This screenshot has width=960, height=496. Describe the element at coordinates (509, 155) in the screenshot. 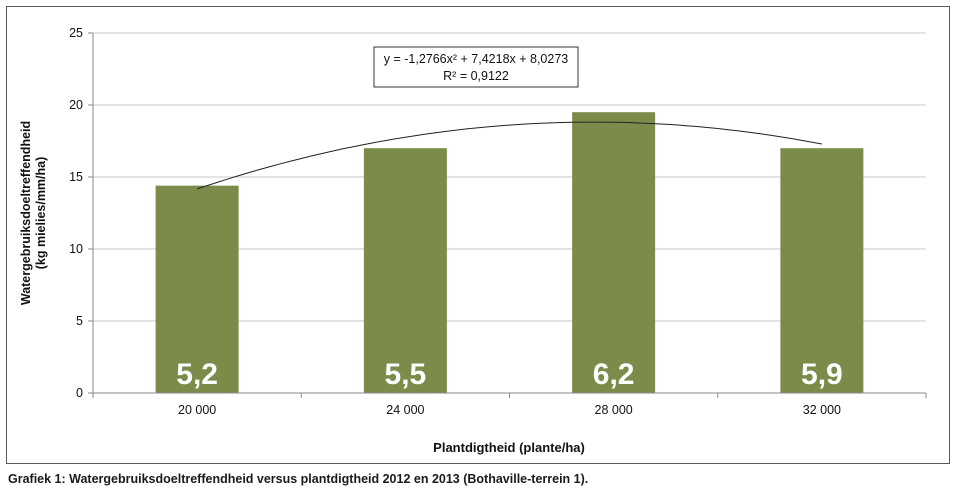

I see `trendline` at that location.